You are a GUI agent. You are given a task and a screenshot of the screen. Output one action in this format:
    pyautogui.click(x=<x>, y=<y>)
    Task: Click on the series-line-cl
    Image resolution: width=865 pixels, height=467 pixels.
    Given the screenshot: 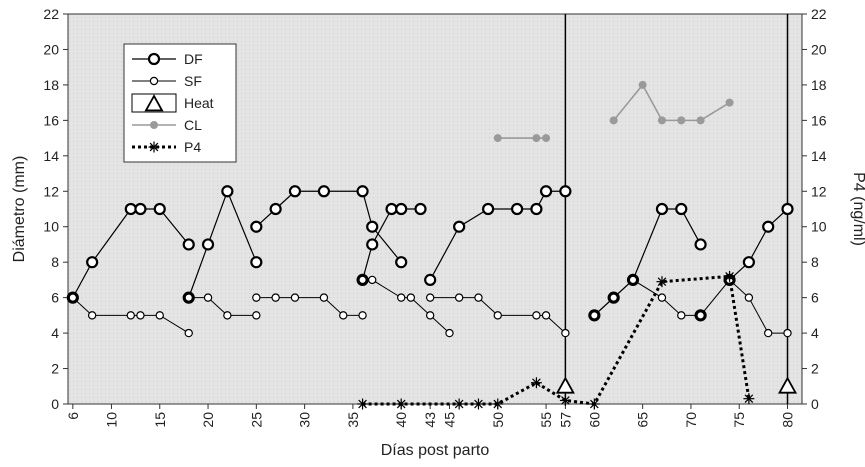 What is the action you would take?
    pyautogui.click(x=671, y=102)
    